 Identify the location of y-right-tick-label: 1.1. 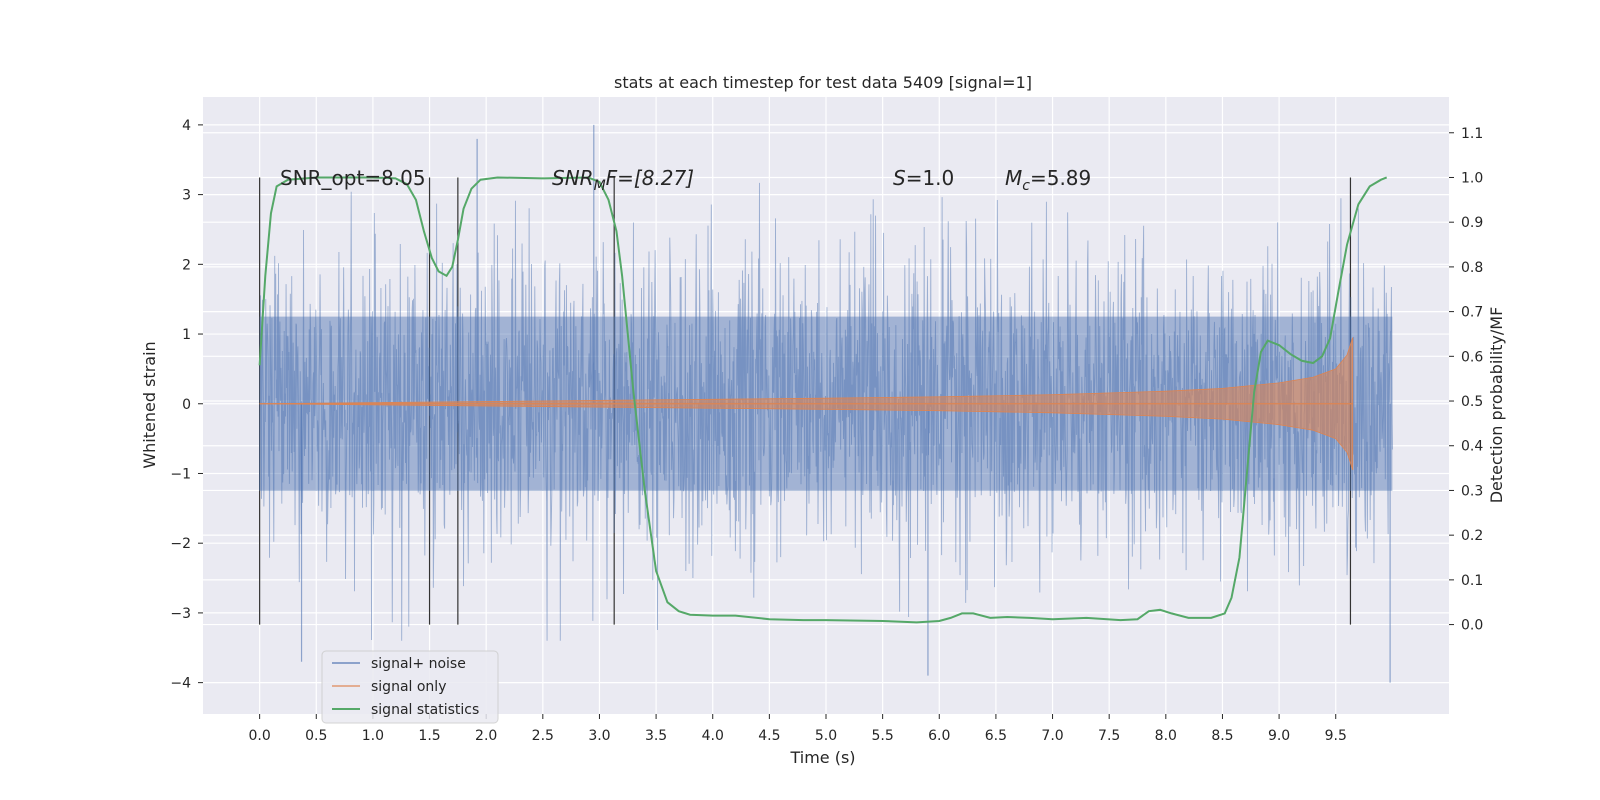
(1472, 134).